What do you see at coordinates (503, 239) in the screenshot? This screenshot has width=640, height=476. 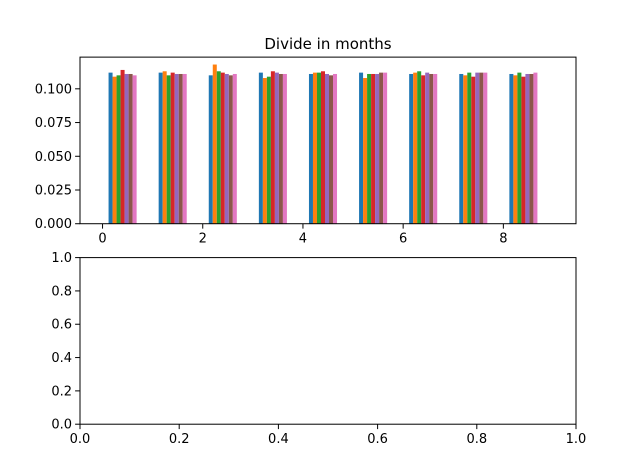 I see `x-tick-label: 8` at bounding box center [503, 239].